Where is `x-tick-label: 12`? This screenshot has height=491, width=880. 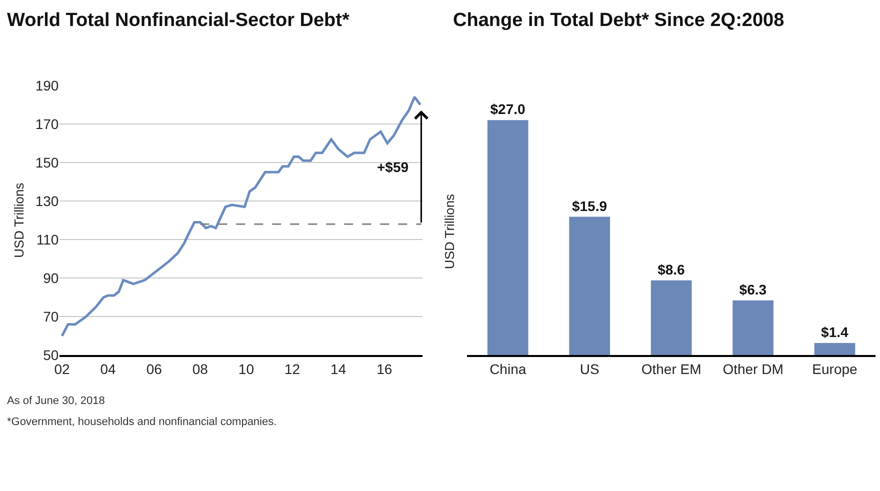 x-tick-label: 12 is located at coordinates (292, 368).